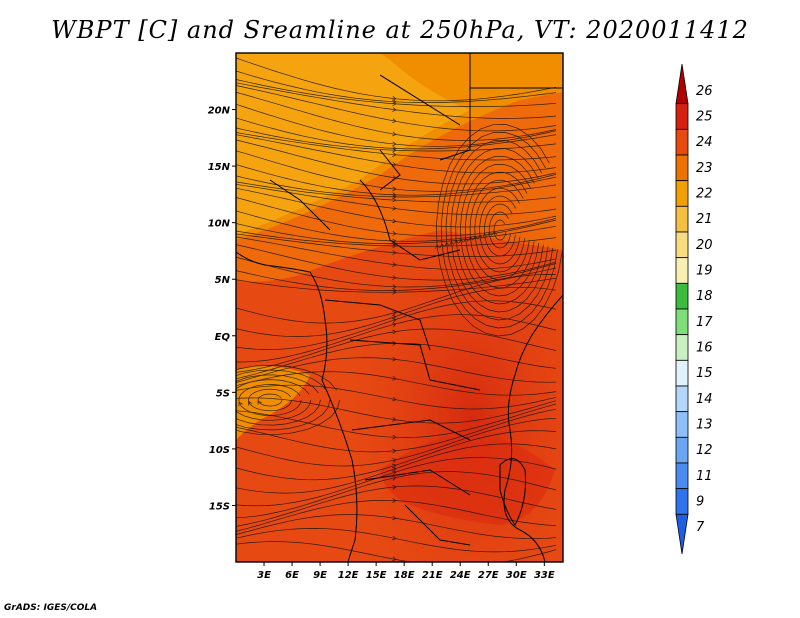 The image size is (800, 618). What do you see at coordinates (488, 575) in the screenshot?
I see `lon-tick-label: 27E` at bounding box center [488, 575].